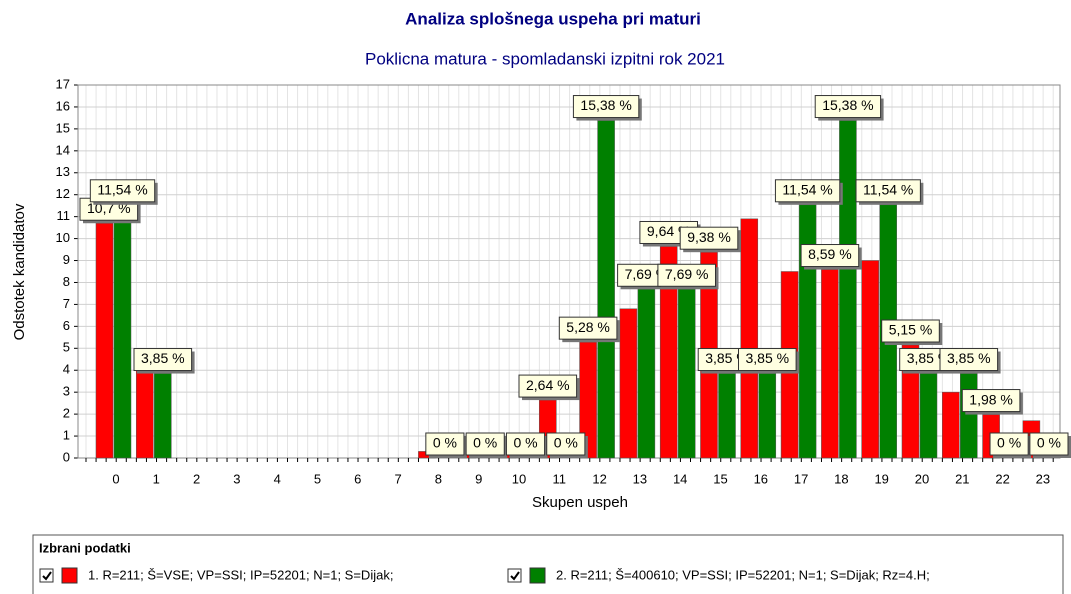 The height and width of the screenshot is (594, 1071). Describe the element at coordinates (1002, 478) in the screenshot. I see `x-tick-label: 22` at that location.